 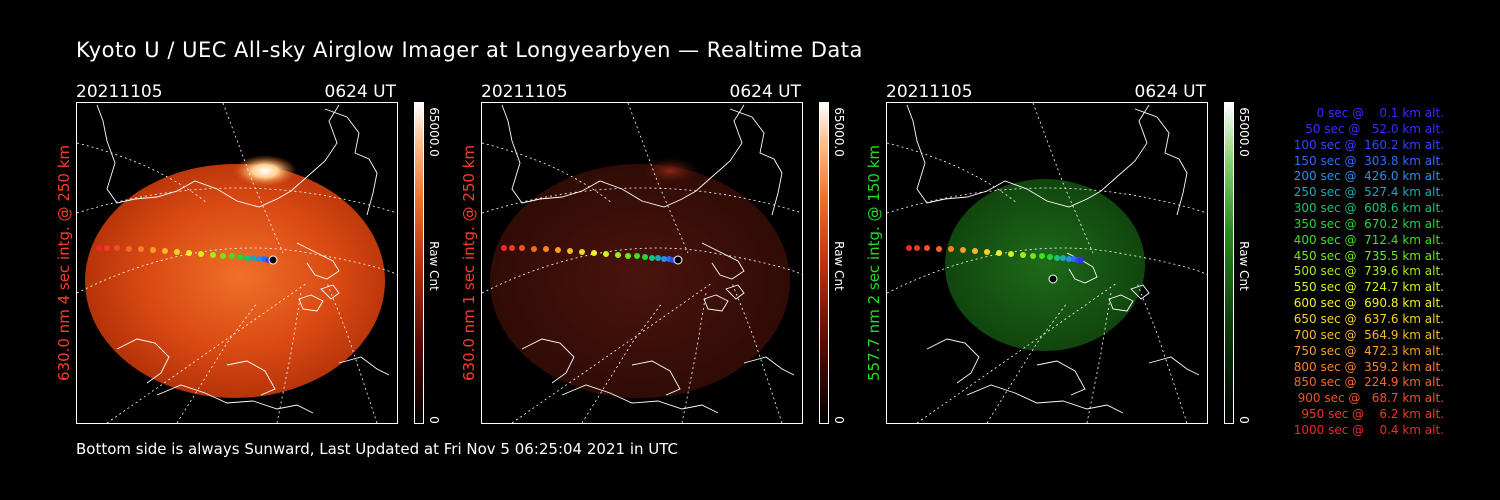 I want to click on legend-row: 100 sec @ 160.2 km alt., so click(x=1366, y=144).